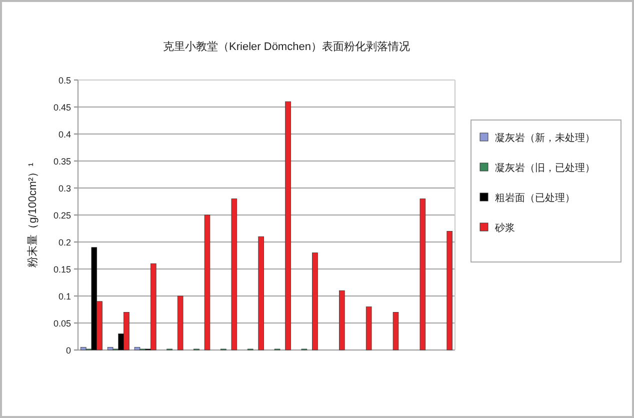 The width and height of the screenshot is (634, 418). Describe the element at coordinates (68, 351) in the screenshot. I see `y-tick-label: 0` at that location.